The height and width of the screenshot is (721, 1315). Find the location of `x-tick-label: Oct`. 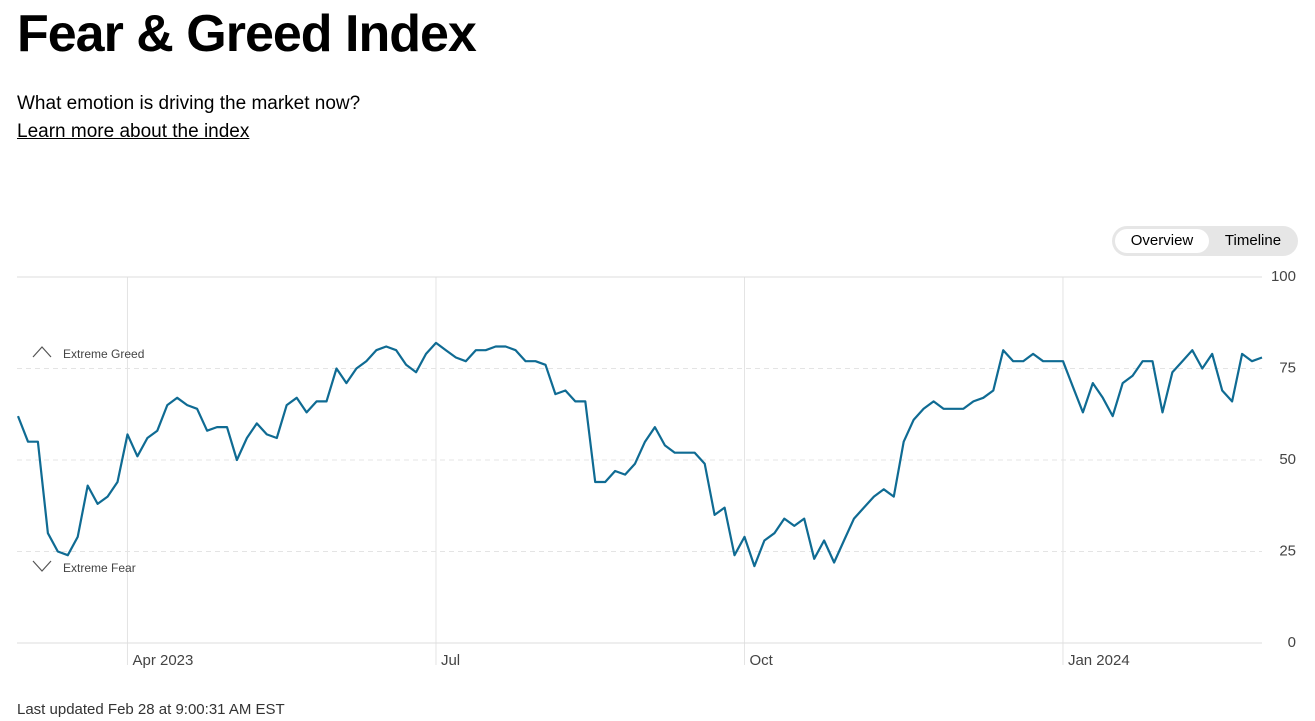

x-tick-label: Oct is located at coordinates (761, 660).